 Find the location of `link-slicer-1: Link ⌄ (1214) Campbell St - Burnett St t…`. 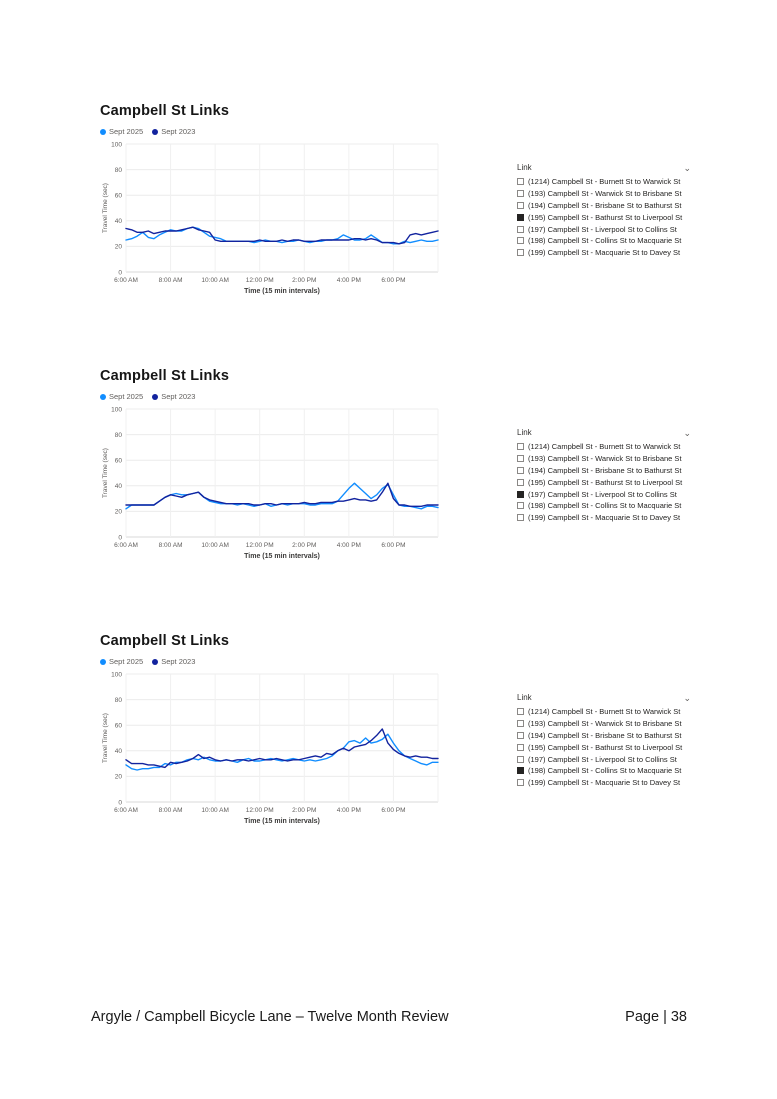

link-slicer-1: Link ⌄ (1214) Campbell St - Burnett St t… is located at coordinates (605, 211).